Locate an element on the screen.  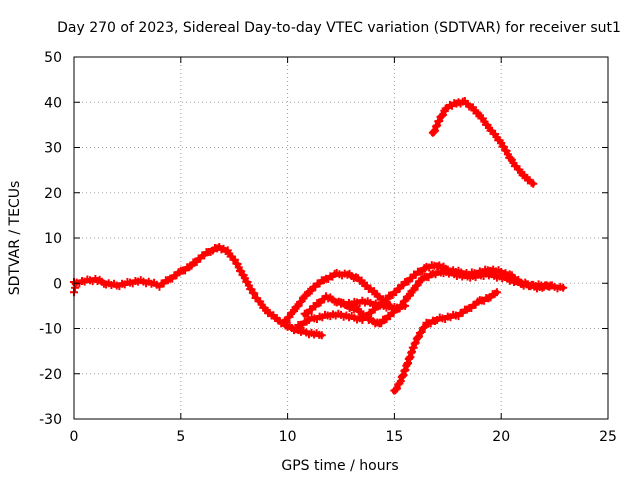
y-tick-label: 40 is located at coordinates (53, 103).